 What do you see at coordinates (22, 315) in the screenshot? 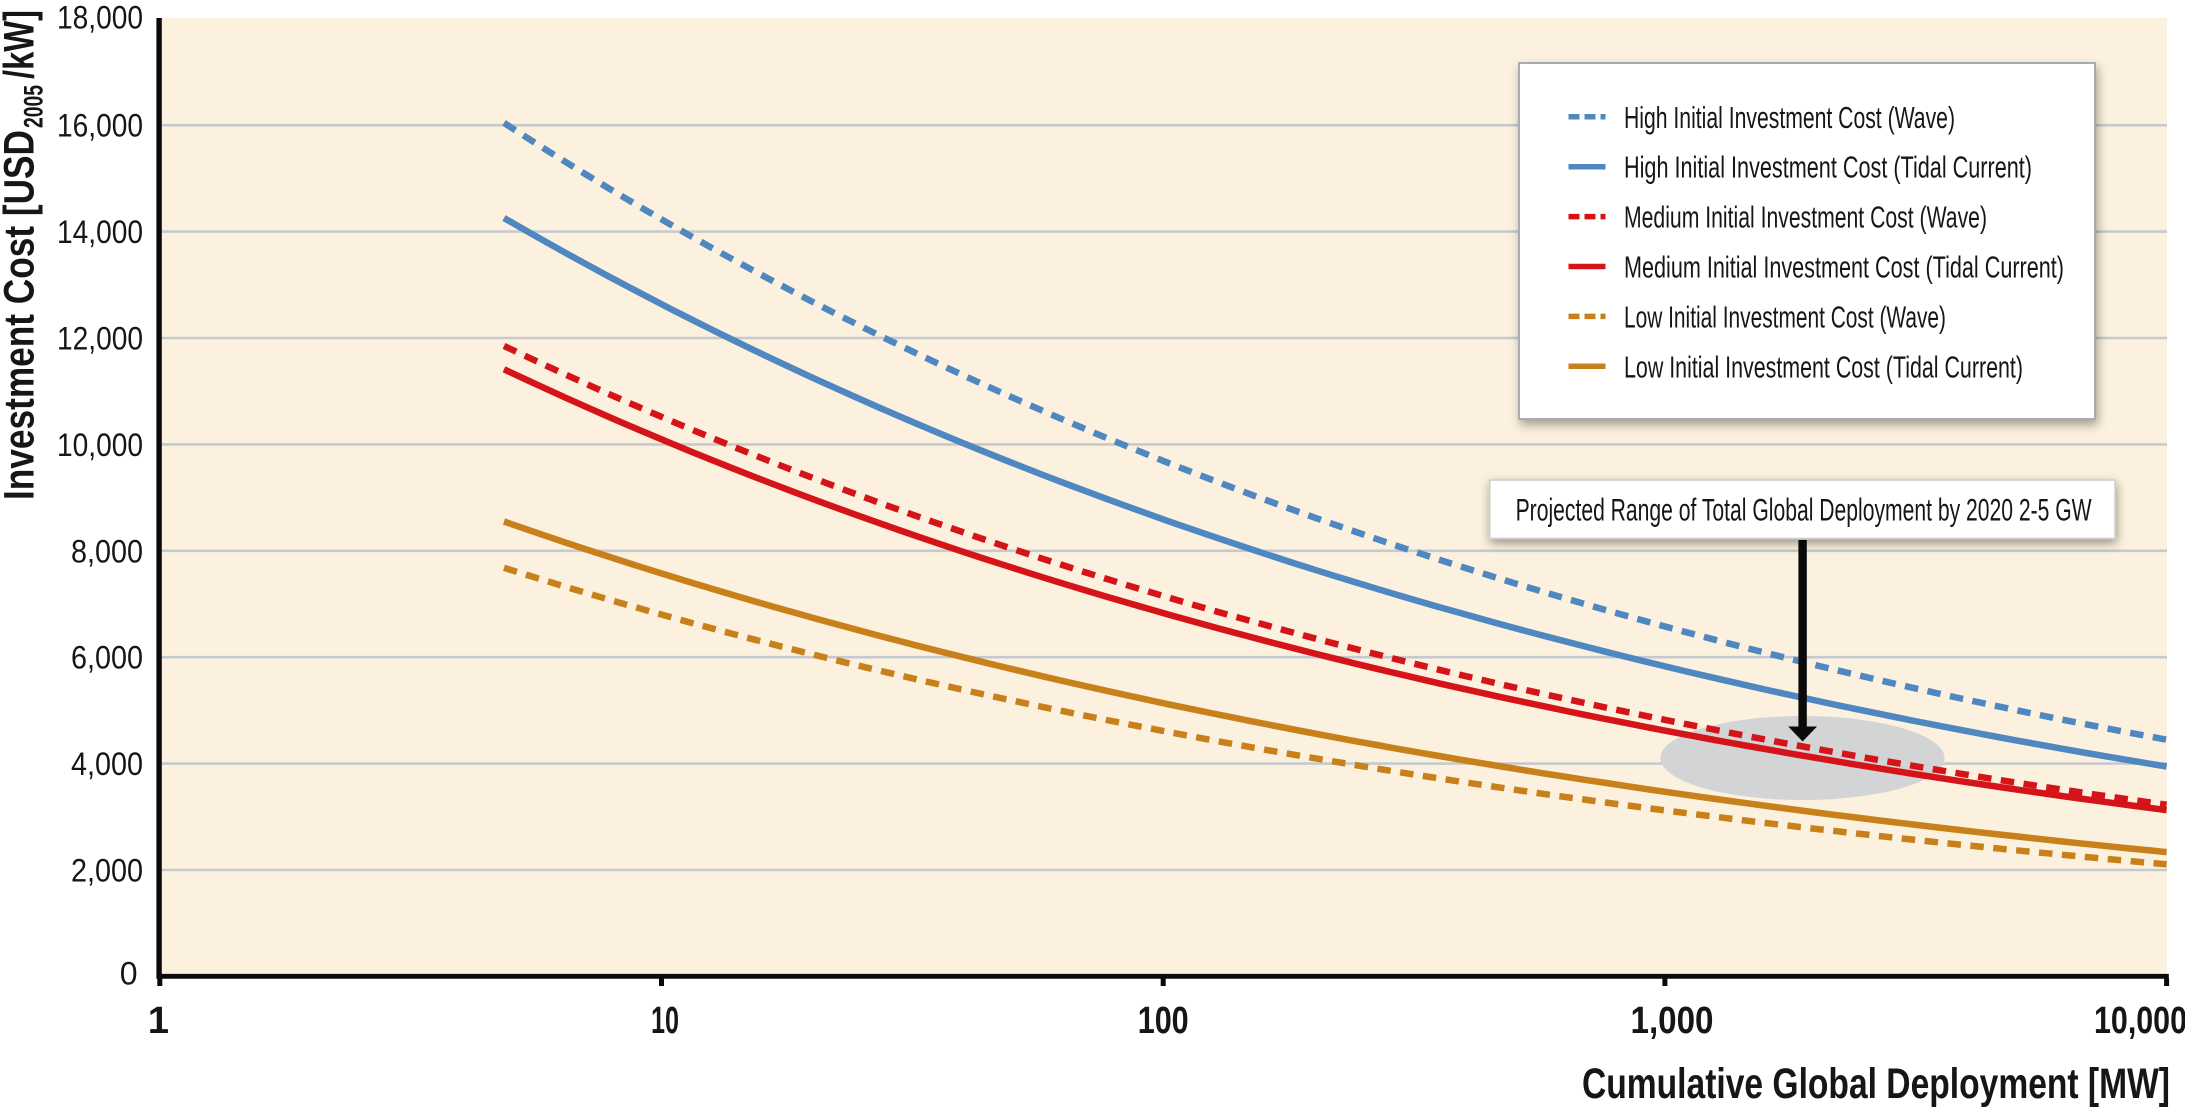
I see `svg-text: Investment Cost [USD` at bounding box center [22, 315].